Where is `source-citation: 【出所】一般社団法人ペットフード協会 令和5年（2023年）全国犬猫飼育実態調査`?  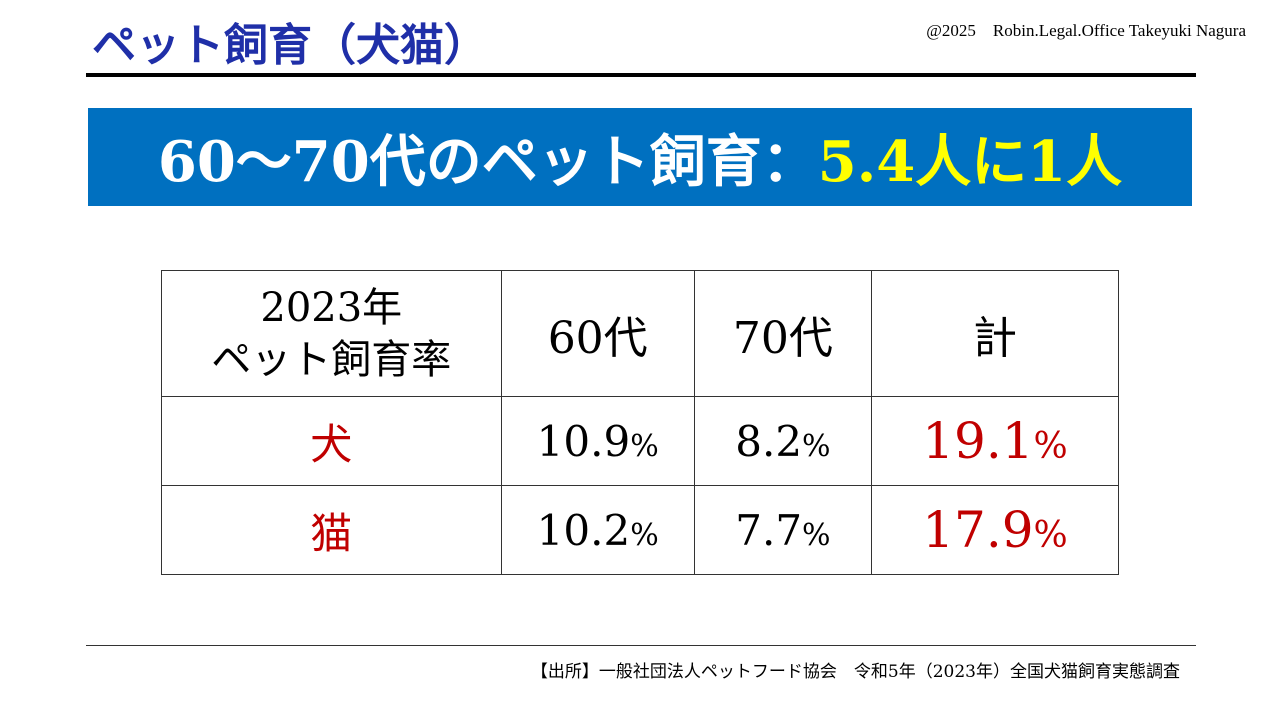
source-citation: 【出所】一般社団法人ペットフード協会 令和5年（2023年）全国犬猫飼育実態調査 is located at coordinates (855, 672).